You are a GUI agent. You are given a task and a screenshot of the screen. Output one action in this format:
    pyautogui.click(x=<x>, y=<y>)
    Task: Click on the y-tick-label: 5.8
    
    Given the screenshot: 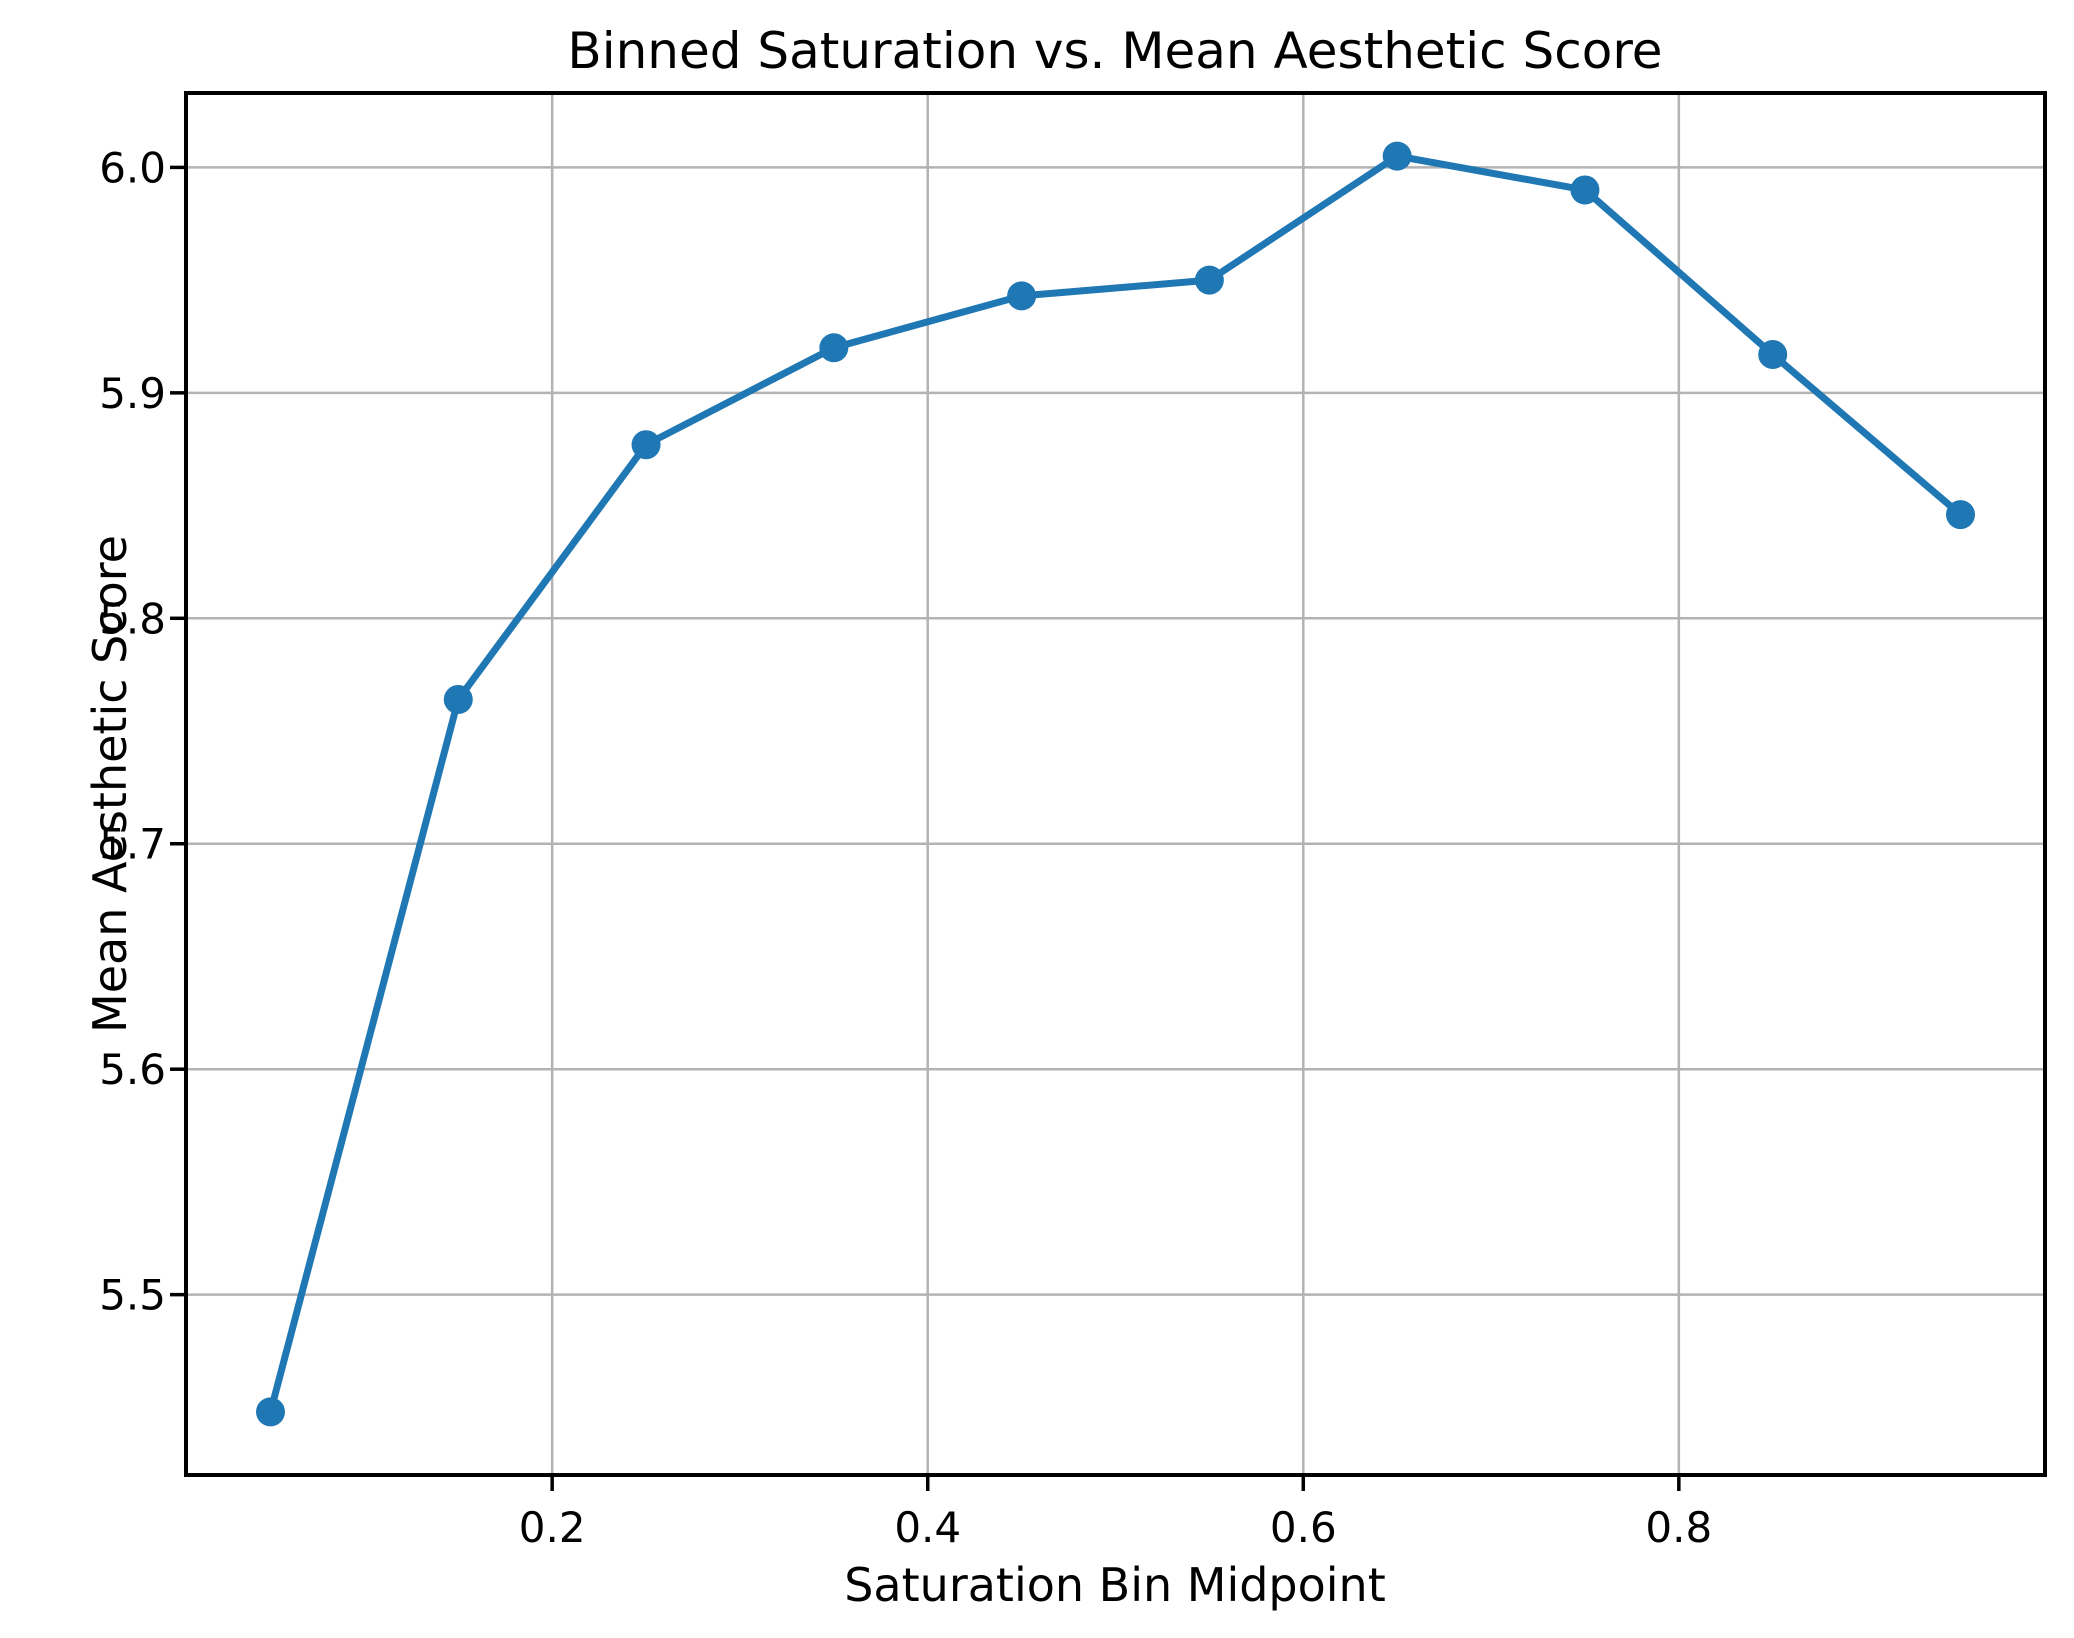 What is the action you would take?
    pyautogui.click(x=132, y=618)
    